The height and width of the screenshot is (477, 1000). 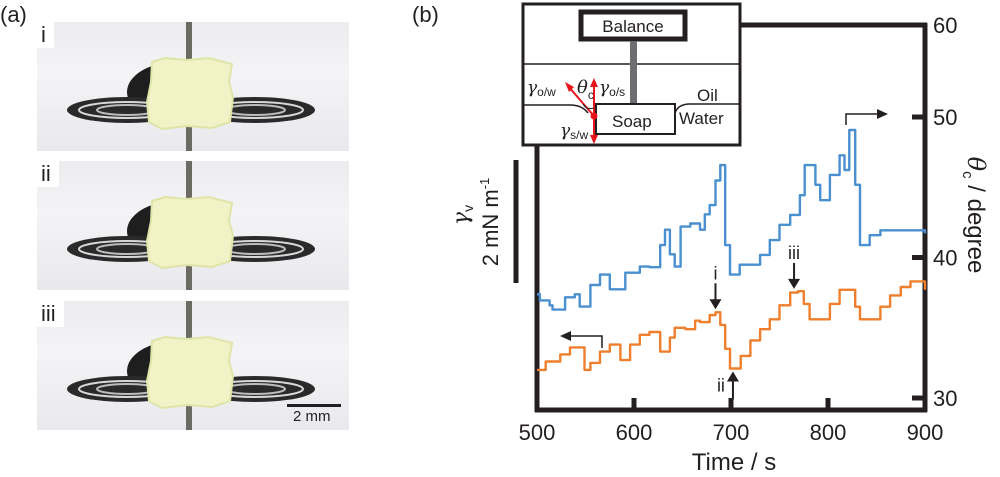 I want to click on x-axis-label: Time / s, so click(x=734, y=462).